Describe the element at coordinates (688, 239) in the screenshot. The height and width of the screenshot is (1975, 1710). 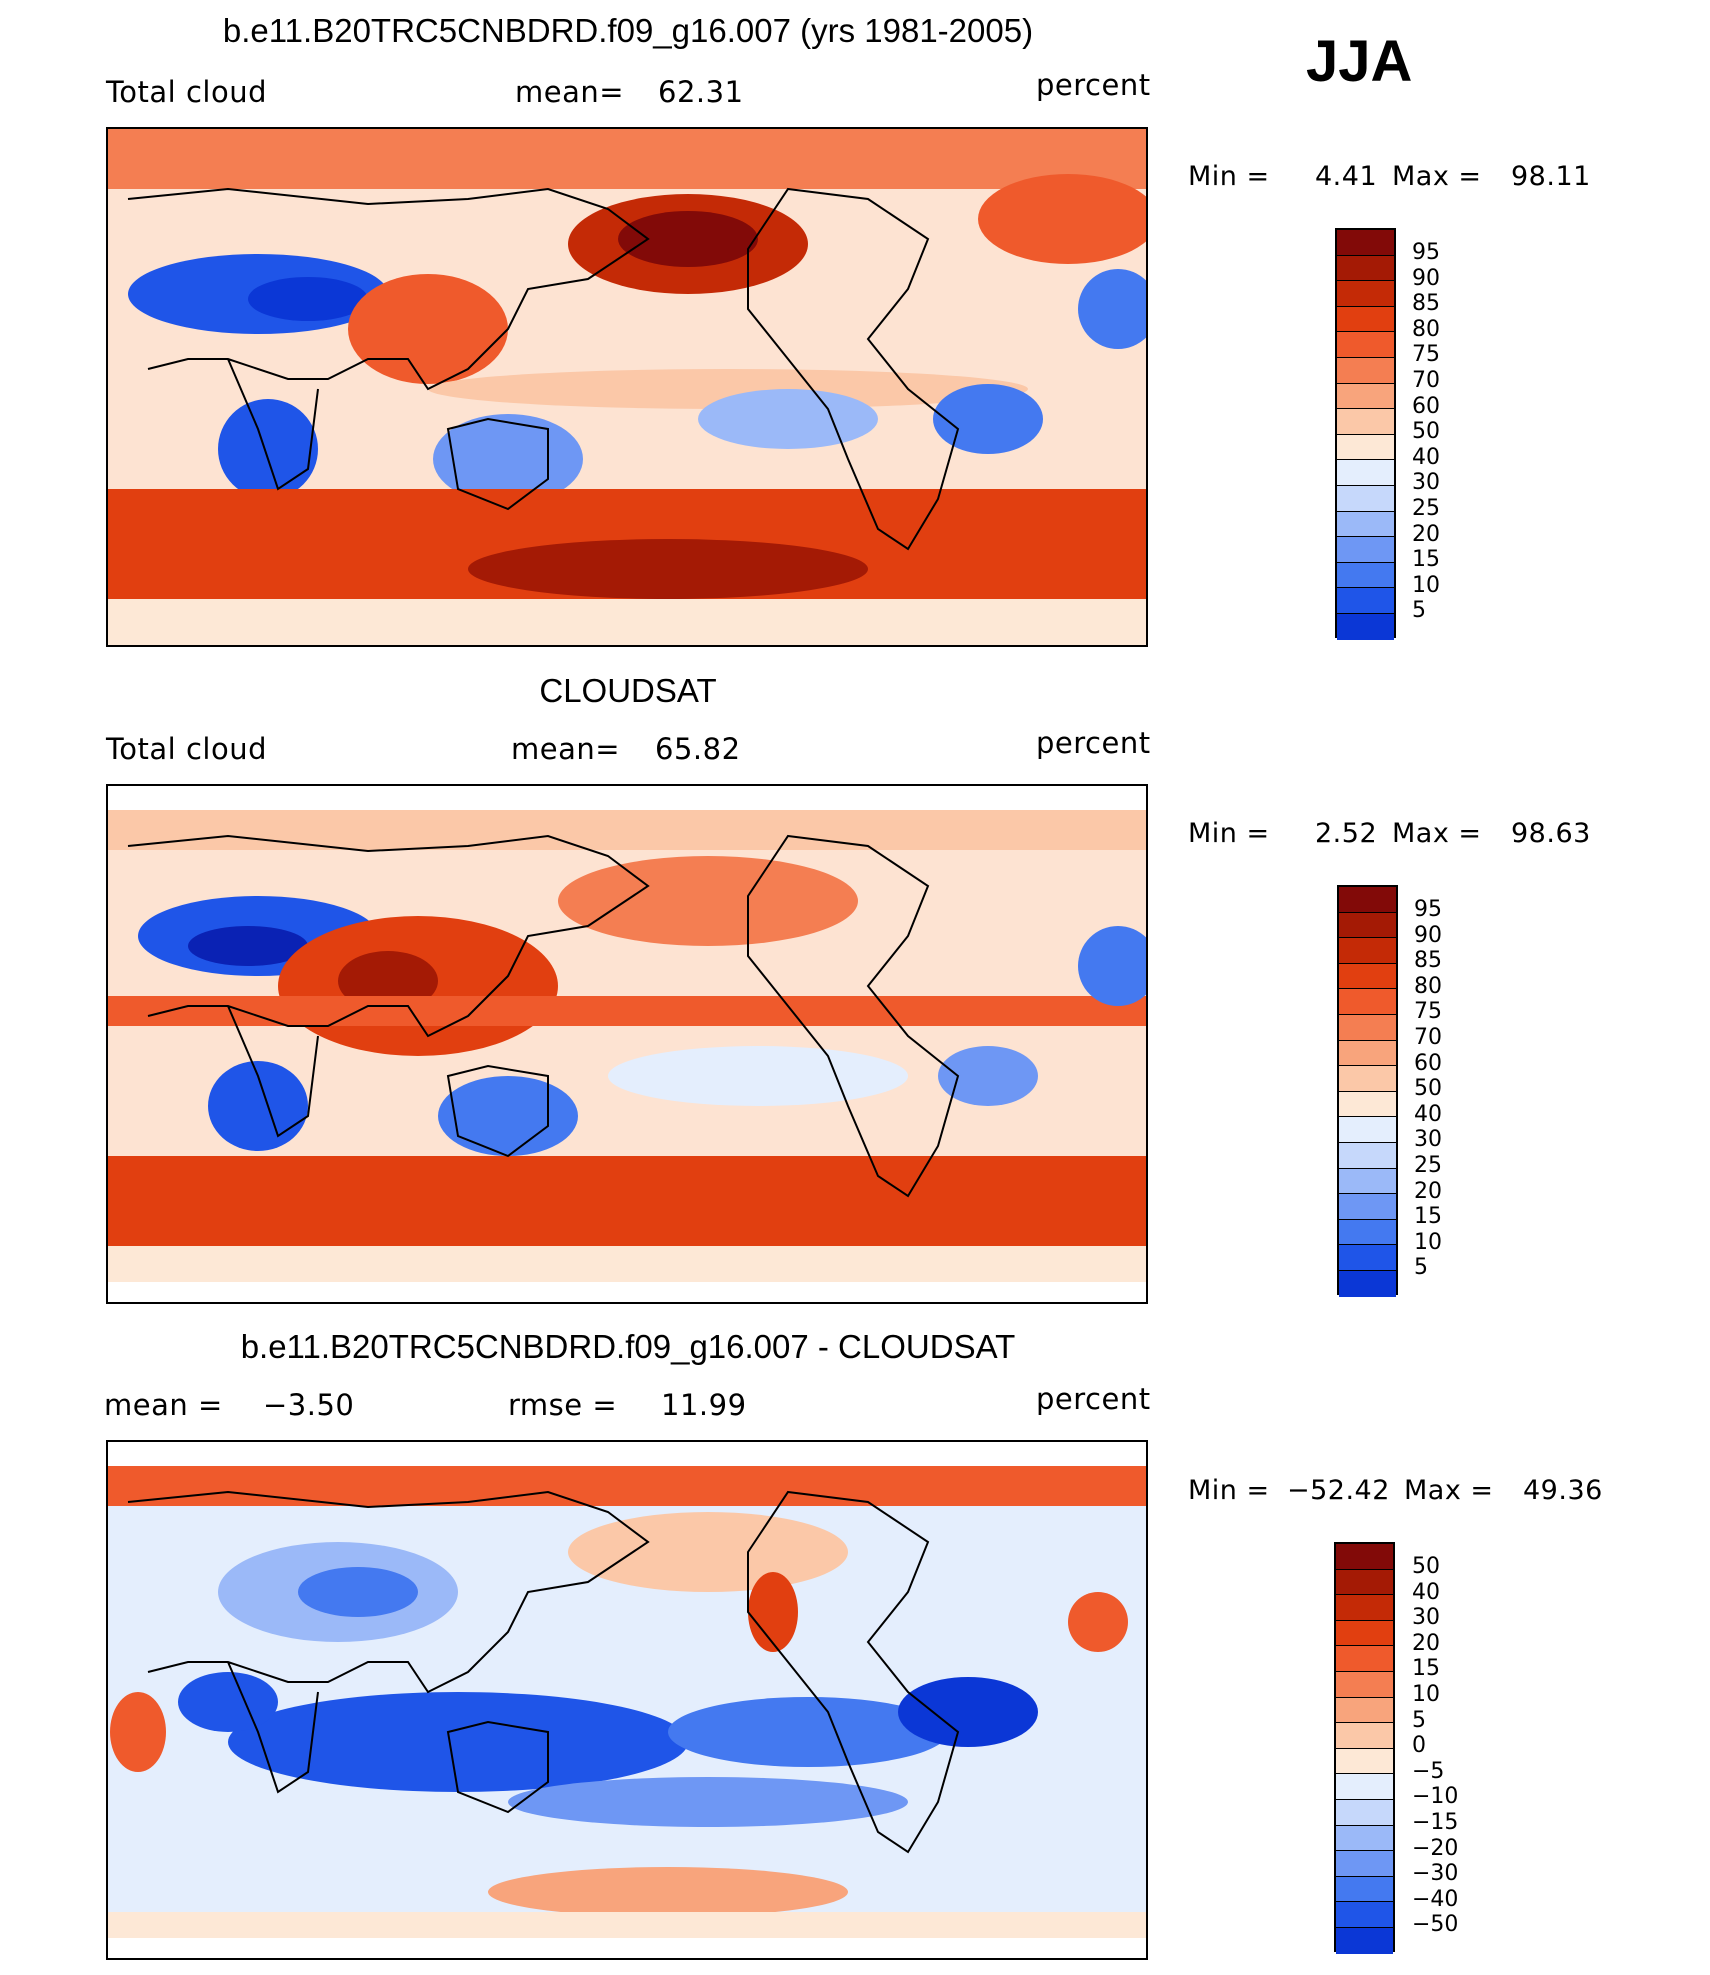
I see `cell-north-pacific-core` at that location.